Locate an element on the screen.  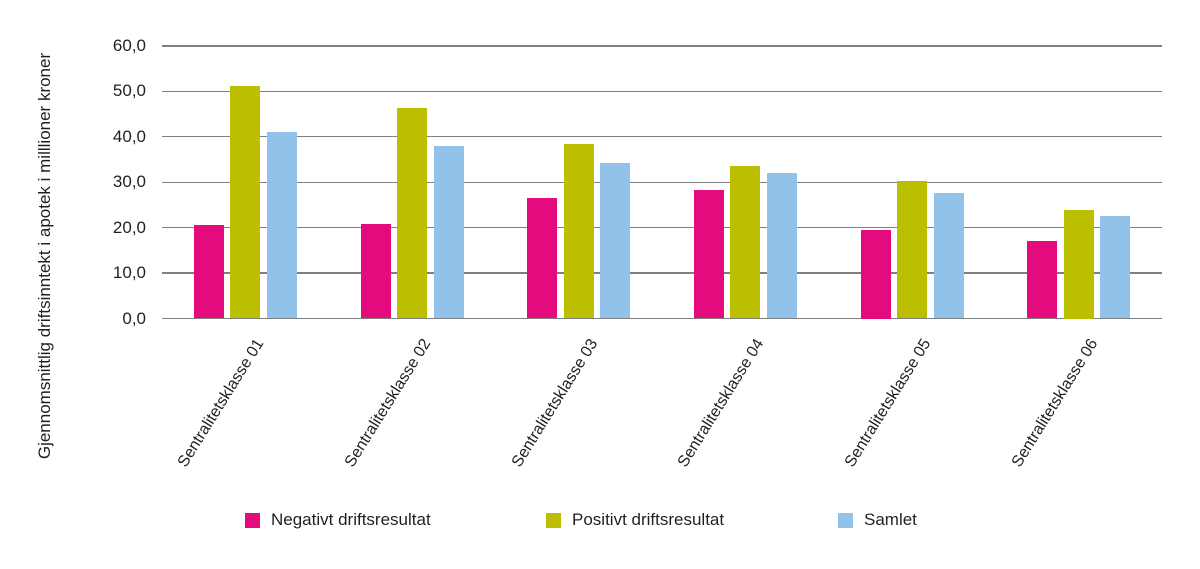
y-tick-label: 30,0 is located at coordinates (129, 182).